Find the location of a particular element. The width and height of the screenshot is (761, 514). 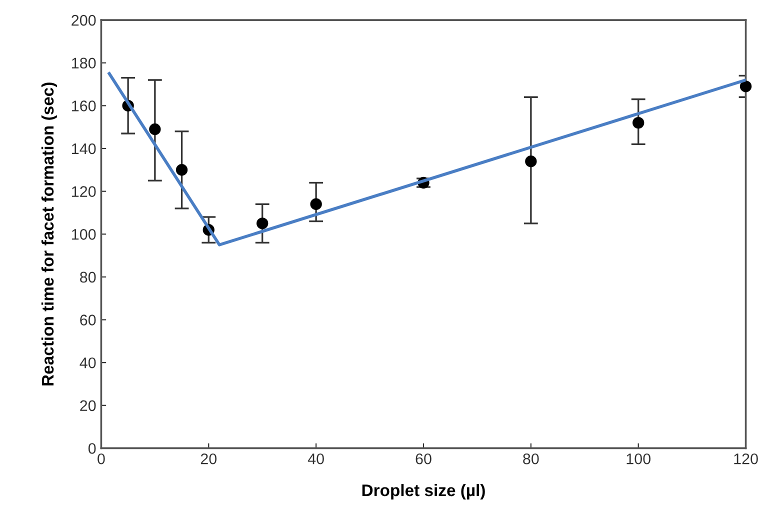

x-tick-label: 20 is located at coordinates (208, 458).